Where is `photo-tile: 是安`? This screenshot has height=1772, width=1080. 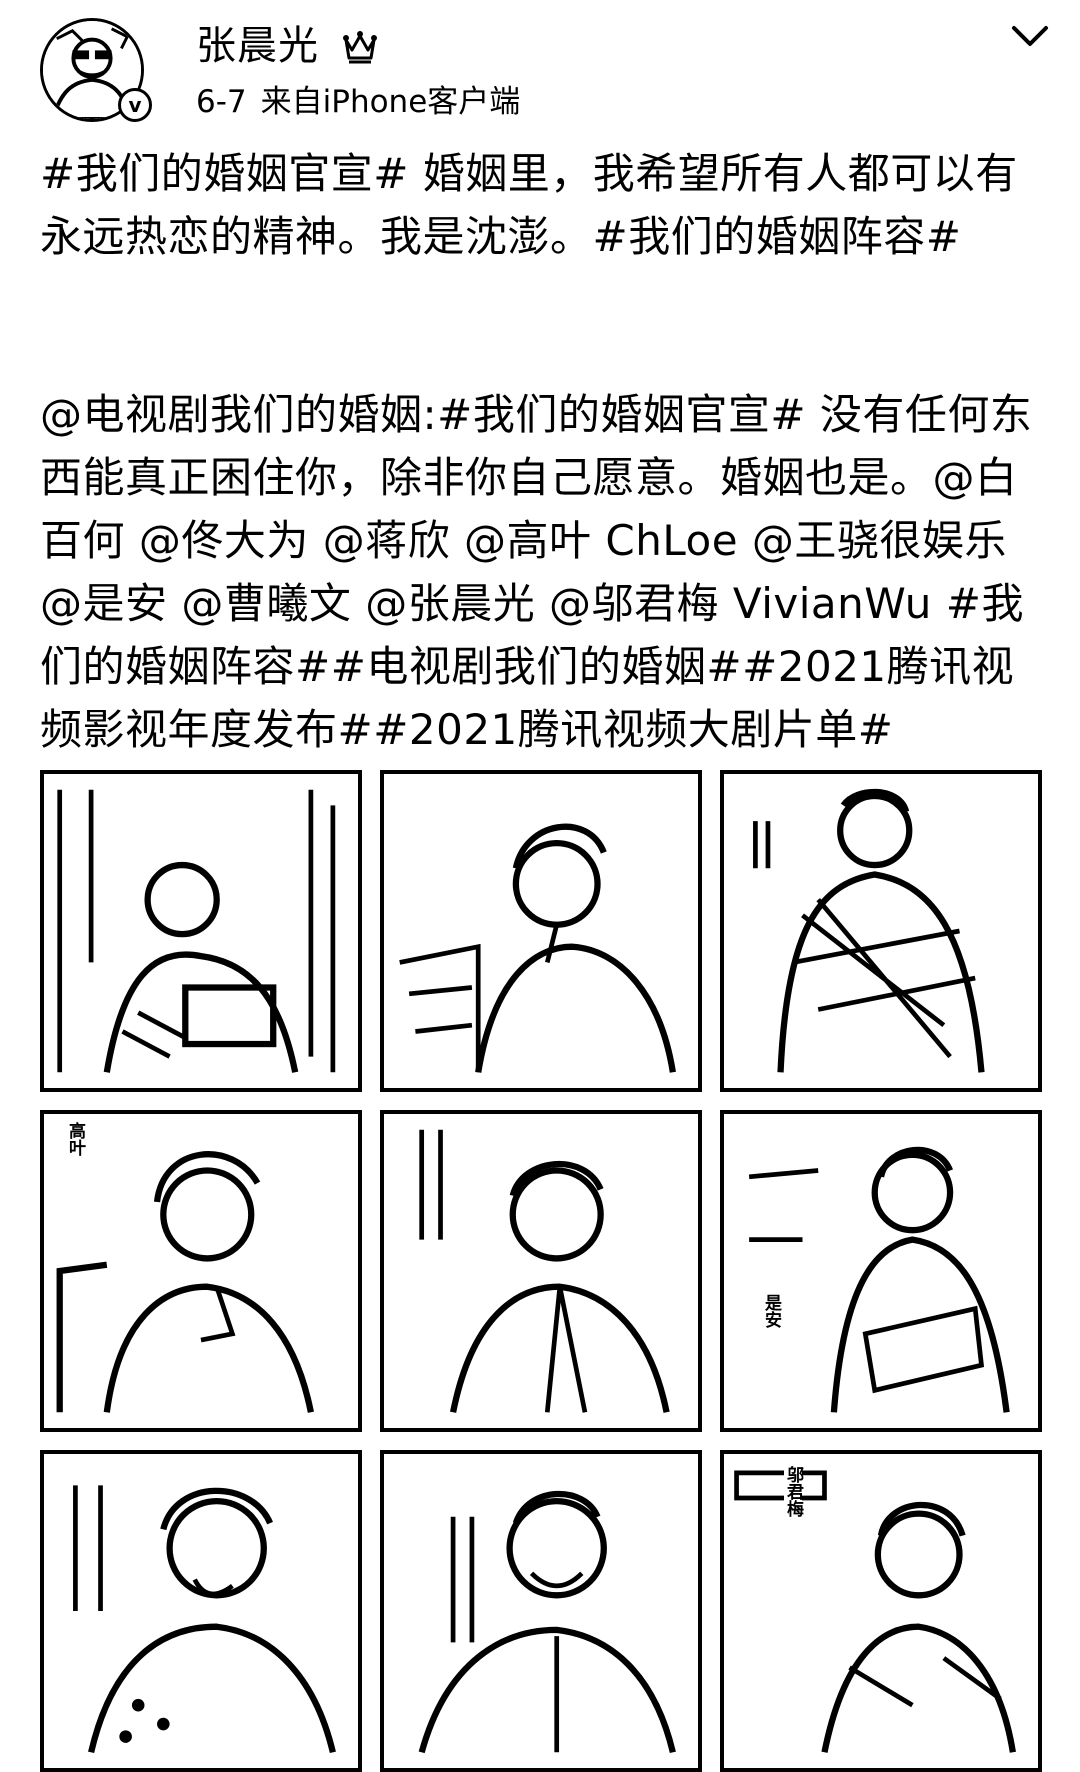 photo-tile: 是安 is located at coordinates (881, 1271).